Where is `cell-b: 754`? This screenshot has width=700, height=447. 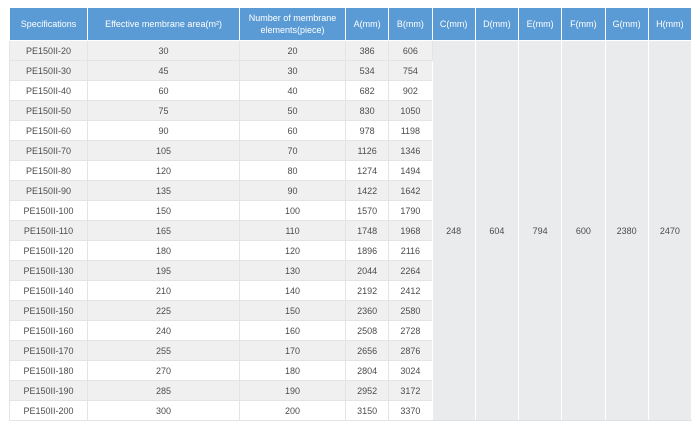
cell-b: 754 is located at coordinates (410, 71).